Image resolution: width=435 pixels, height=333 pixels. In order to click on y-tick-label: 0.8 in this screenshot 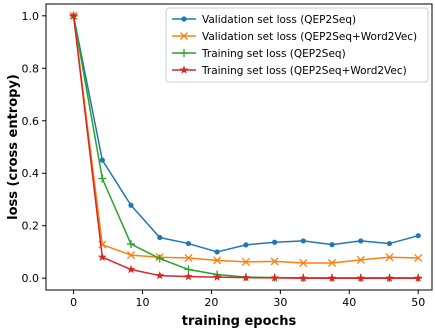, I will do `click(31, 68)`.